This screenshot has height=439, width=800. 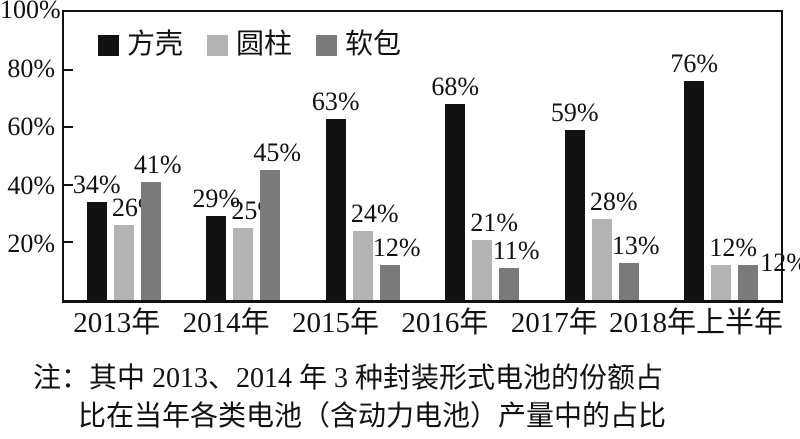 I want to click on bar-cylindrical-2017年: 28%, so click(x=614, y=244).